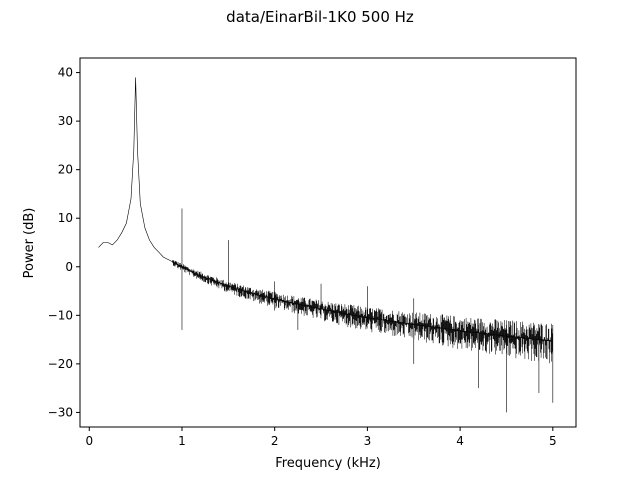 This screenshot has height=480, width=640. What do you see at coordinates (69, 267) in the screenshot?
I see `y-tick-label: 0` at bounding box center [69, 267].